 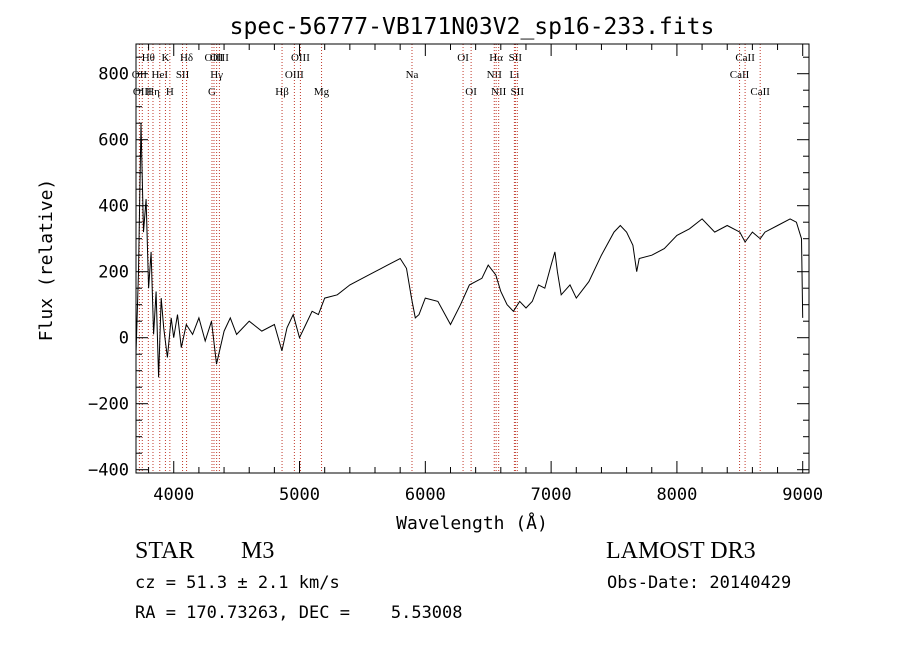 What do you see at coordinates (153, 92) in the screenshot?
I see `line-label-3: Hη` at bounding box center [153, 92].